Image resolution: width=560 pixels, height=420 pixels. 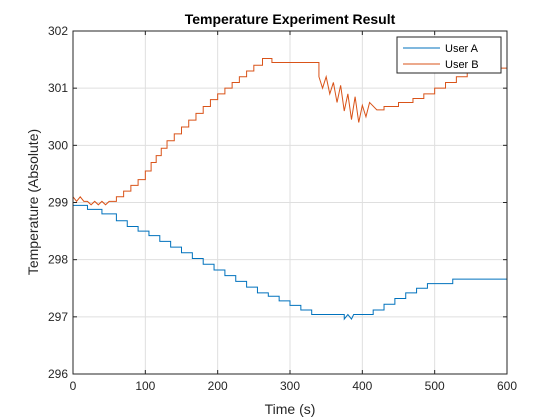 I want to click on y-tick-label: 299, so click(x=58, y=203).